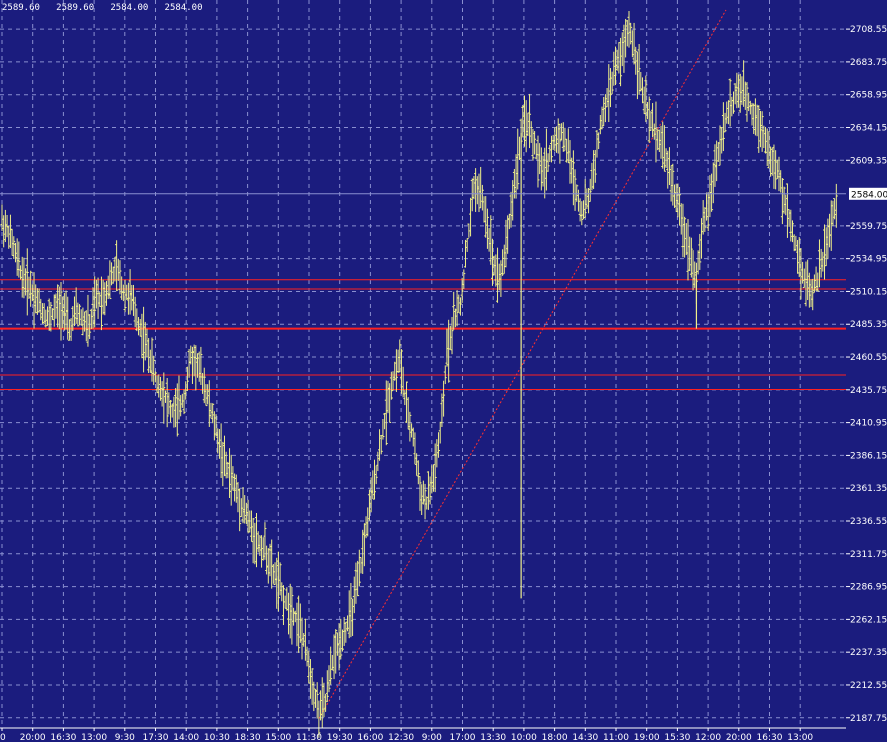  I want to click on x-tick-label: 15:00, so click(278, 737).